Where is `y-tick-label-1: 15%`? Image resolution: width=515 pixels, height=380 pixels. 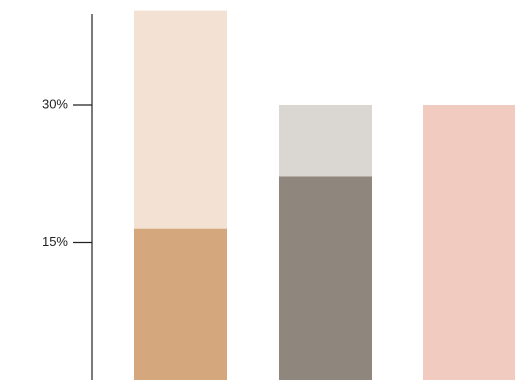 y-tick-label-1: 15% is located at coordinates (55, 241).